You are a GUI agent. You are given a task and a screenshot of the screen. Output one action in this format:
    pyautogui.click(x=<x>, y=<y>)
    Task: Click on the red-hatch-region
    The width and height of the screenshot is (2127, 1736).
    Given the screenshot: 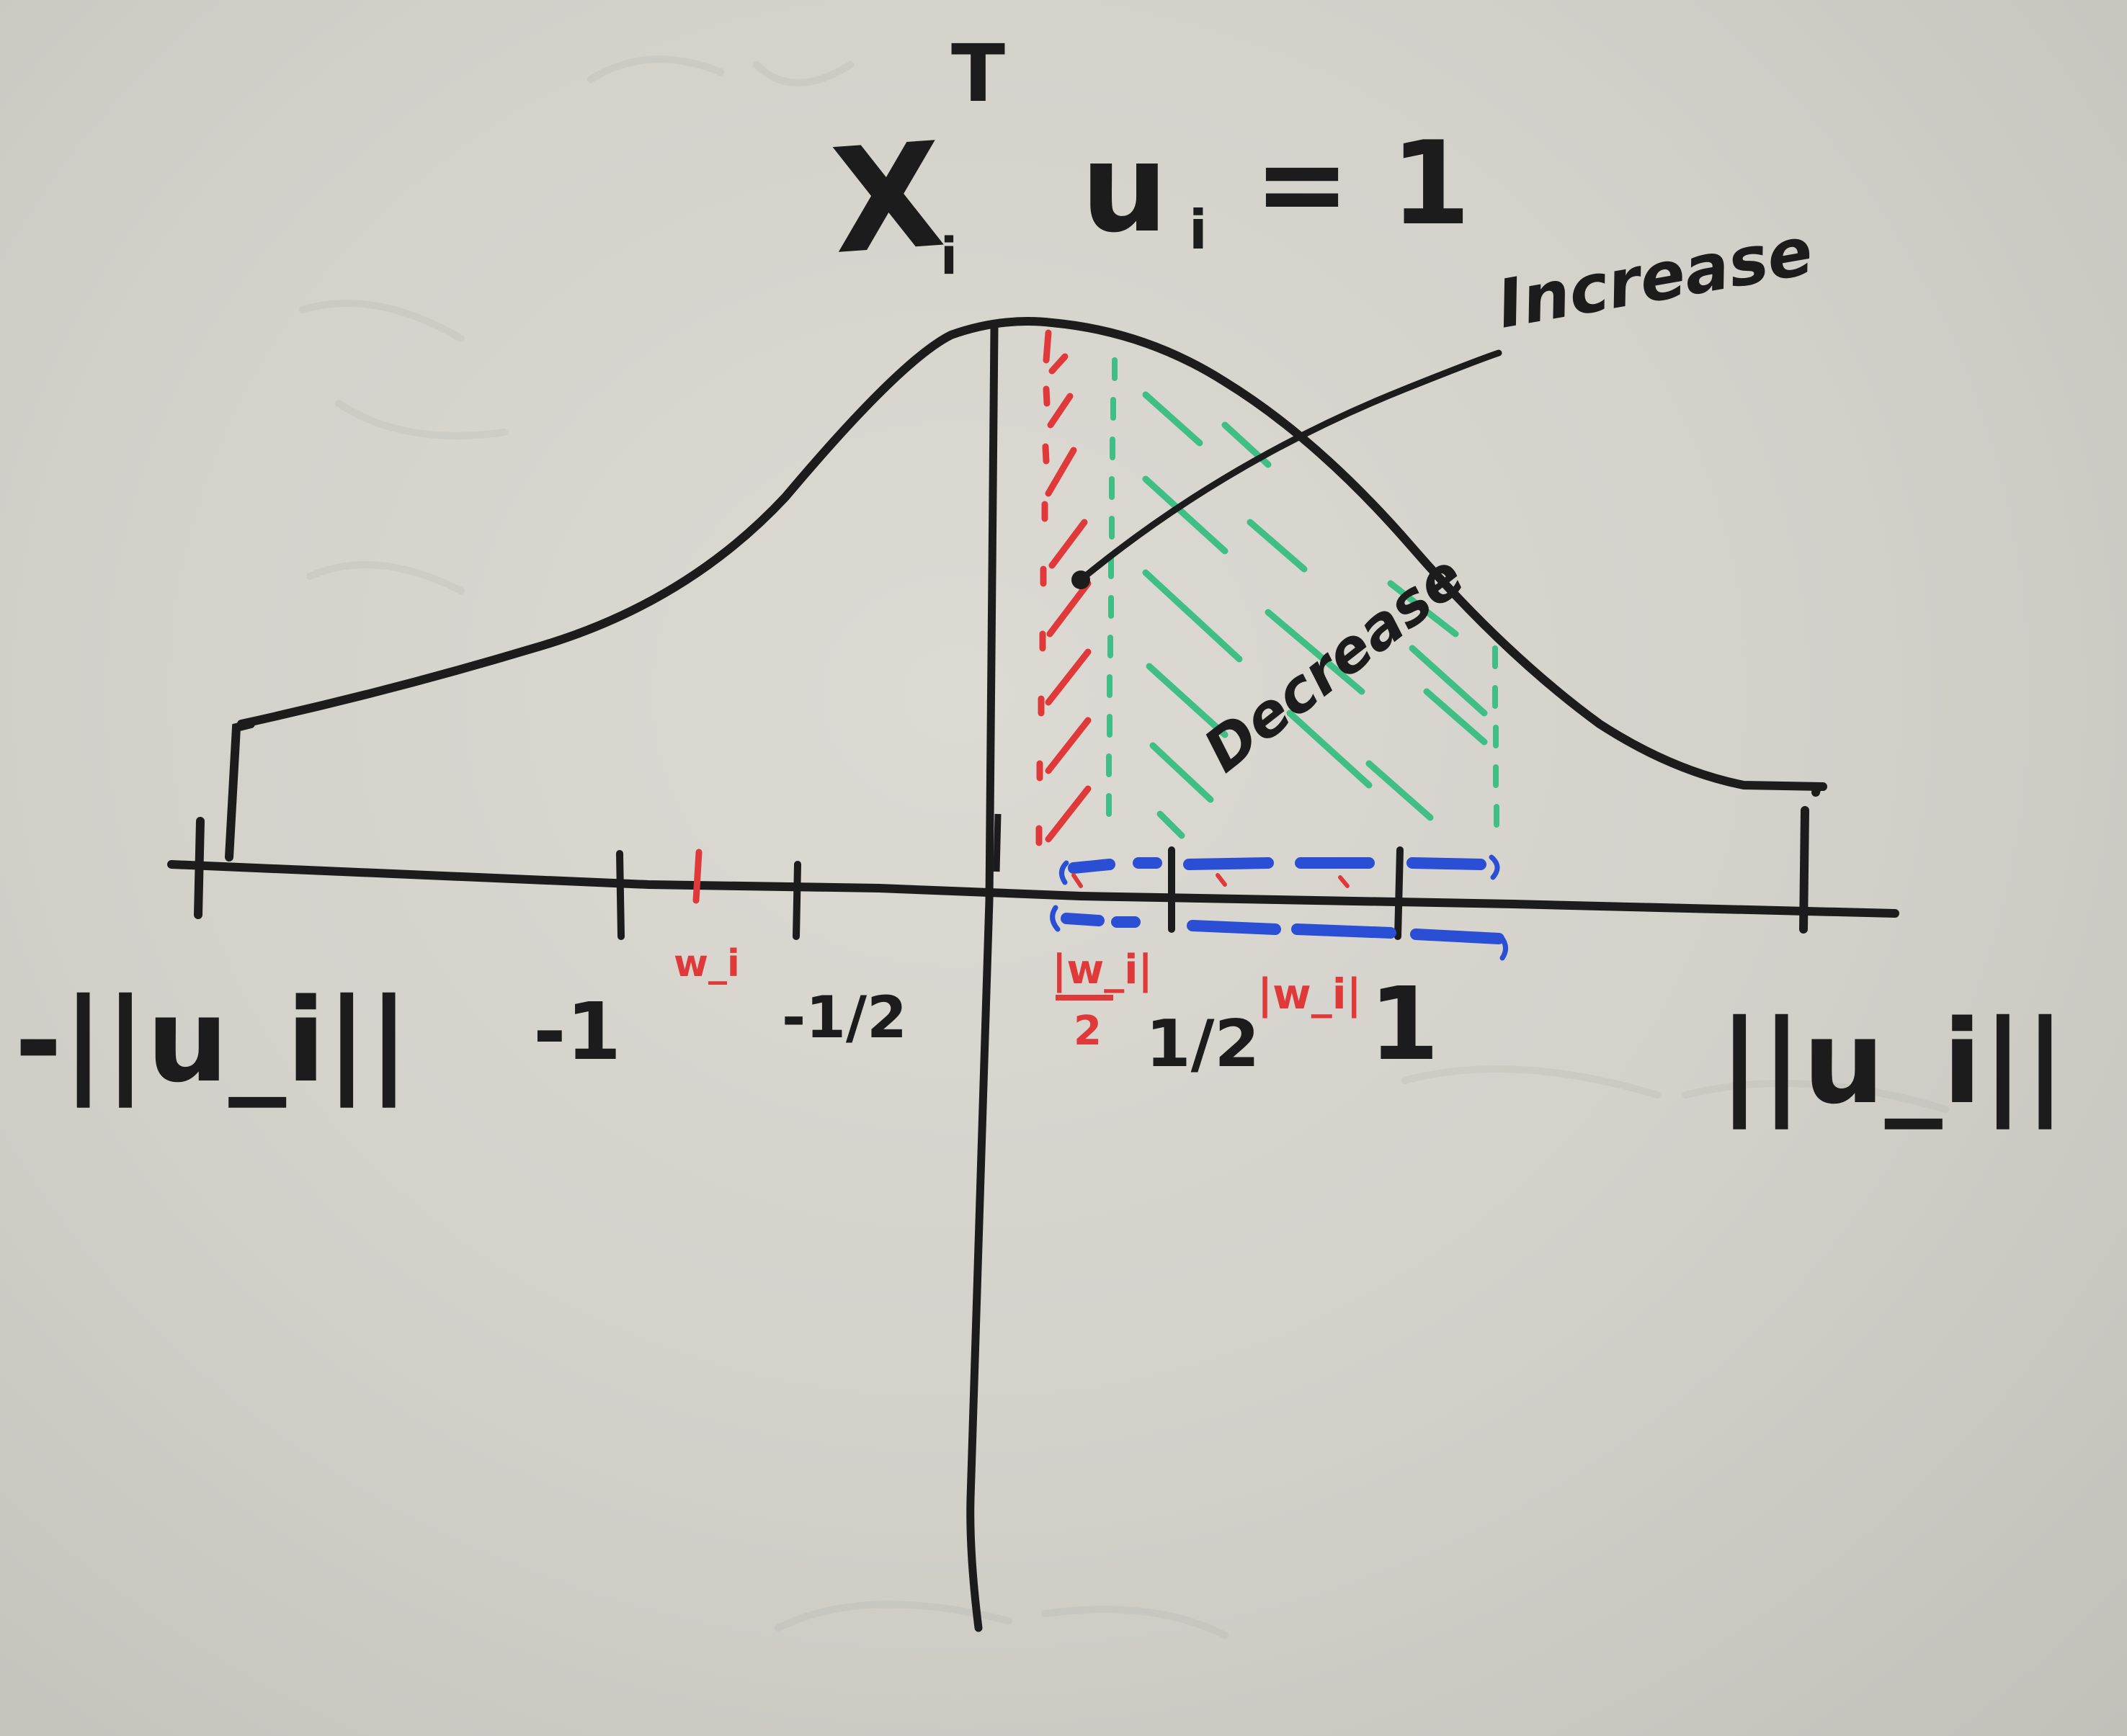 What is the action you would take?
    pyautogui.click(x=1063, y=587)
    